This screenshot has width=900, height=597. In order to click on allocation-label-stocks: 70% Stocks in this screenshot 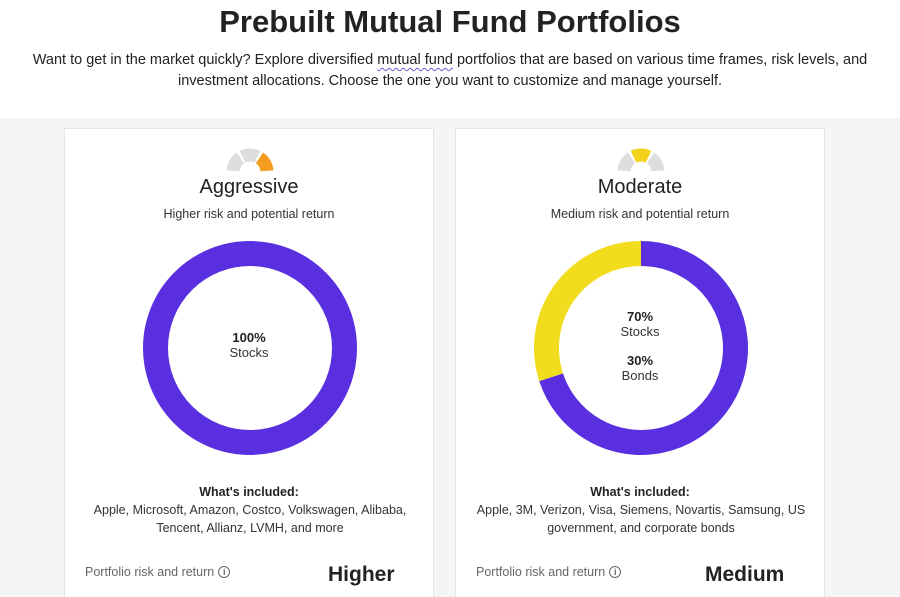, I will do `click(640, 324)`.